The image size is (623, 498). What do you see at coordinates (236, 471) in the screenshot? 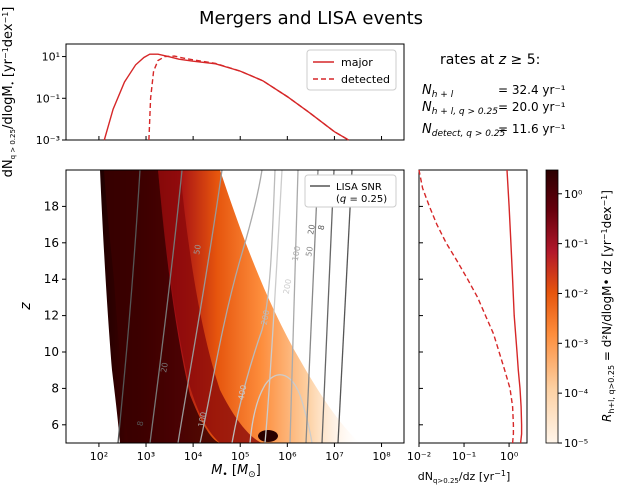
I see `main-x-axis-label: M• [M⊙]` at bounding box center [236, 471].